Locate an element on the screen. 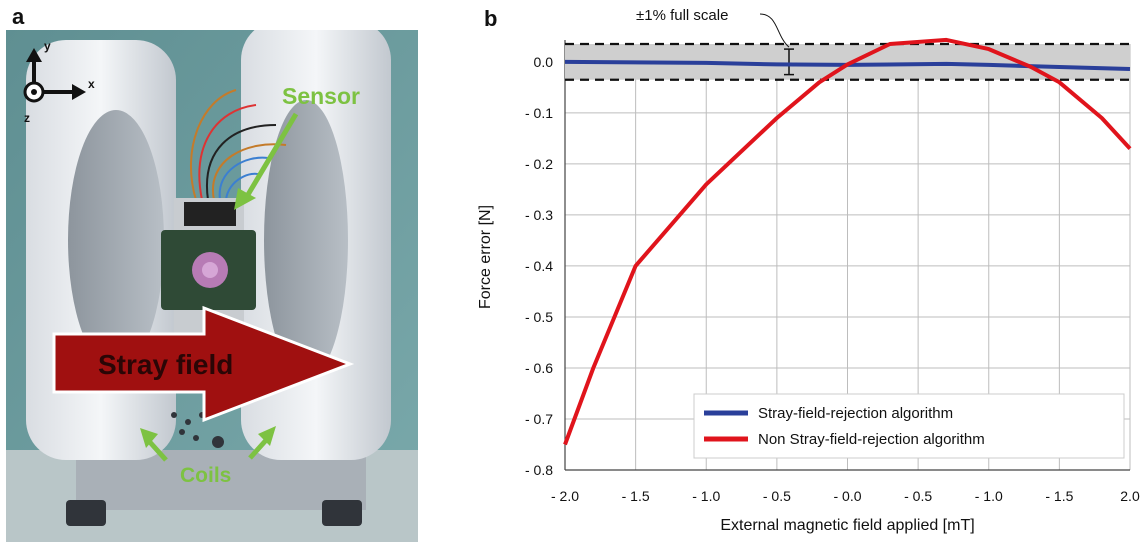 The height and width of the screenshot is (546, 1146). axis-y-label: y is located at coordinates (47, 46).